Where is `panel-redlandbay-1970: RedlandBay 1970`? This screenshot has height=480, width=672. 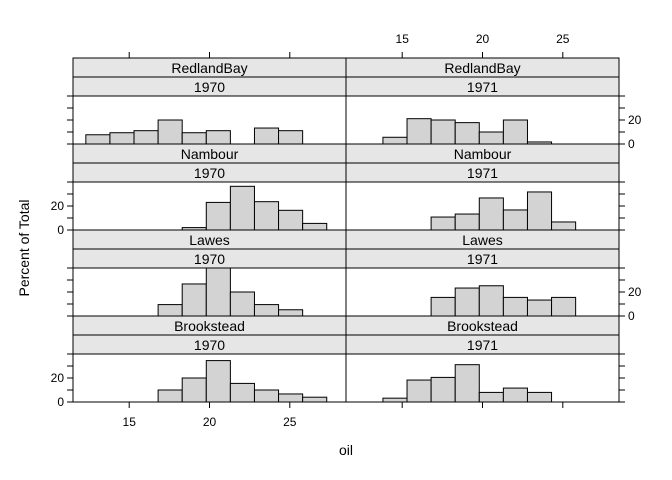
panel-redlandbay-1970: RedlandBay 1970 is located at coordinates (209, 101).